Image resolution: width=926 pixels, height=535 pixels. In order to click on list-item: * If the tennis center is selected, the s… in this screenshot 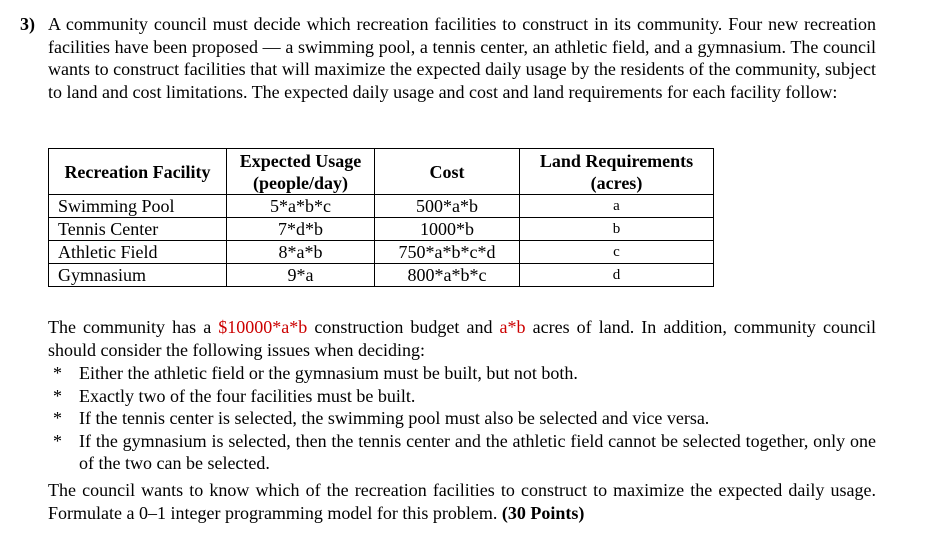, I will do `click(462, 418)`.